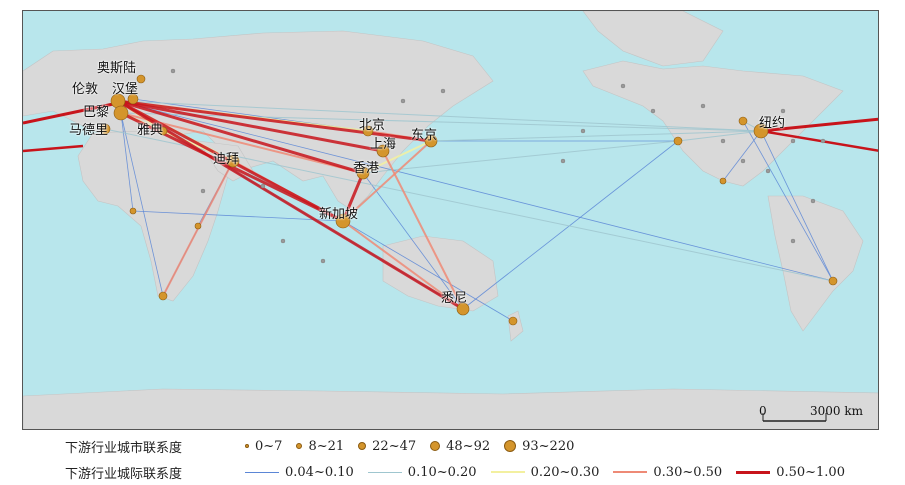 The width and height of the screenshot is (905, 485). What do you see at coordinates (363, 173) in the screenshot?
I see `city-node-hongkong` at bounding box center [363, 173].